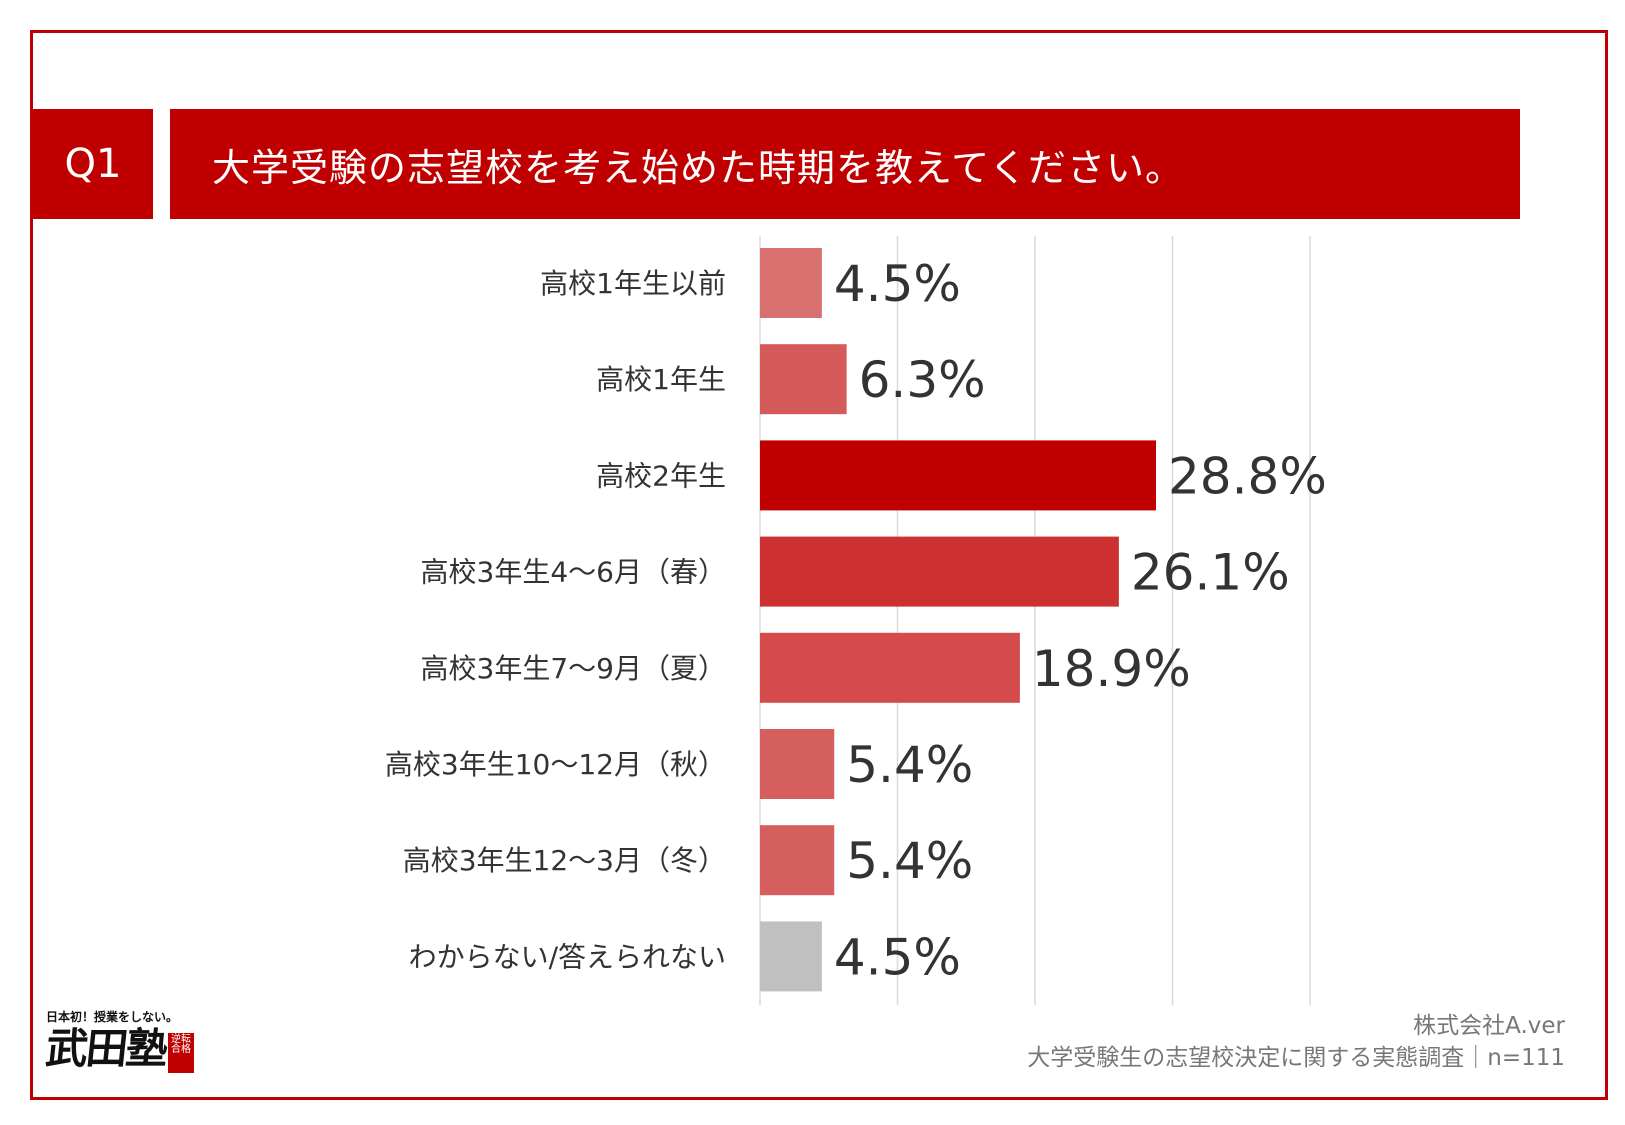  I want to click on question-badge: Q1, so click(93, 164).